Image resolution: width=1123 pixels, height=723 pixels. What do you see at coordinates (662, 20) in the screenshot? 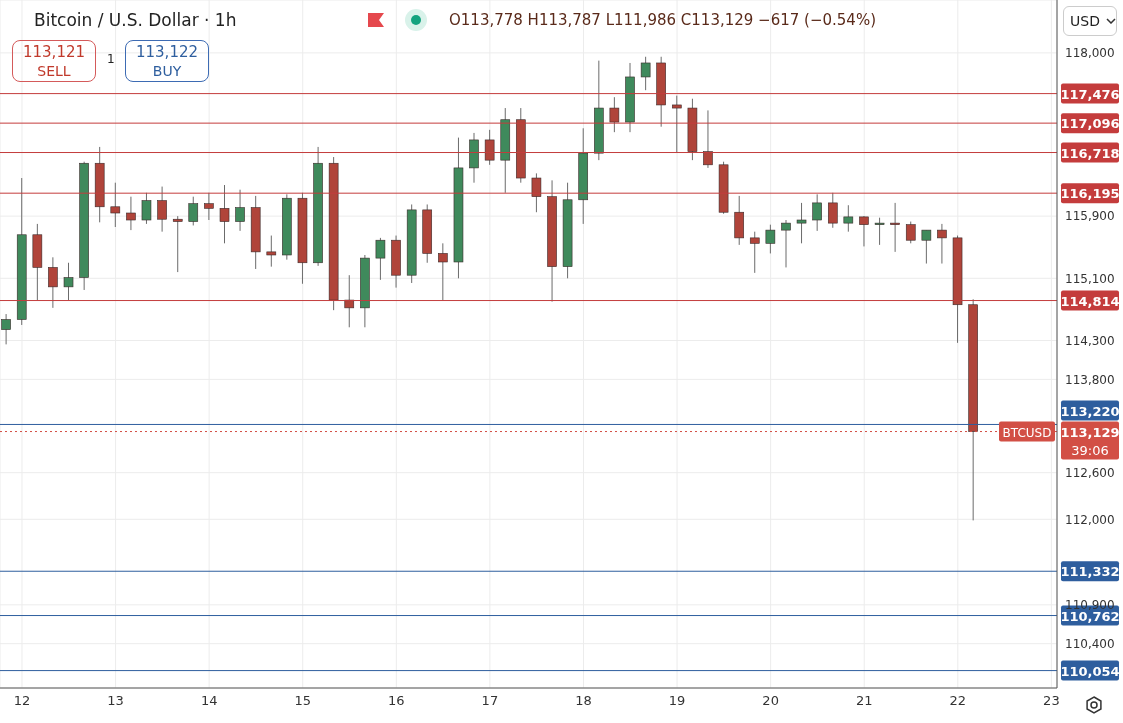
I see `annotation: O113,778 H113,787 L111,986 C113,129 −617 (−0.54%)` at bounding box center [662, 20].